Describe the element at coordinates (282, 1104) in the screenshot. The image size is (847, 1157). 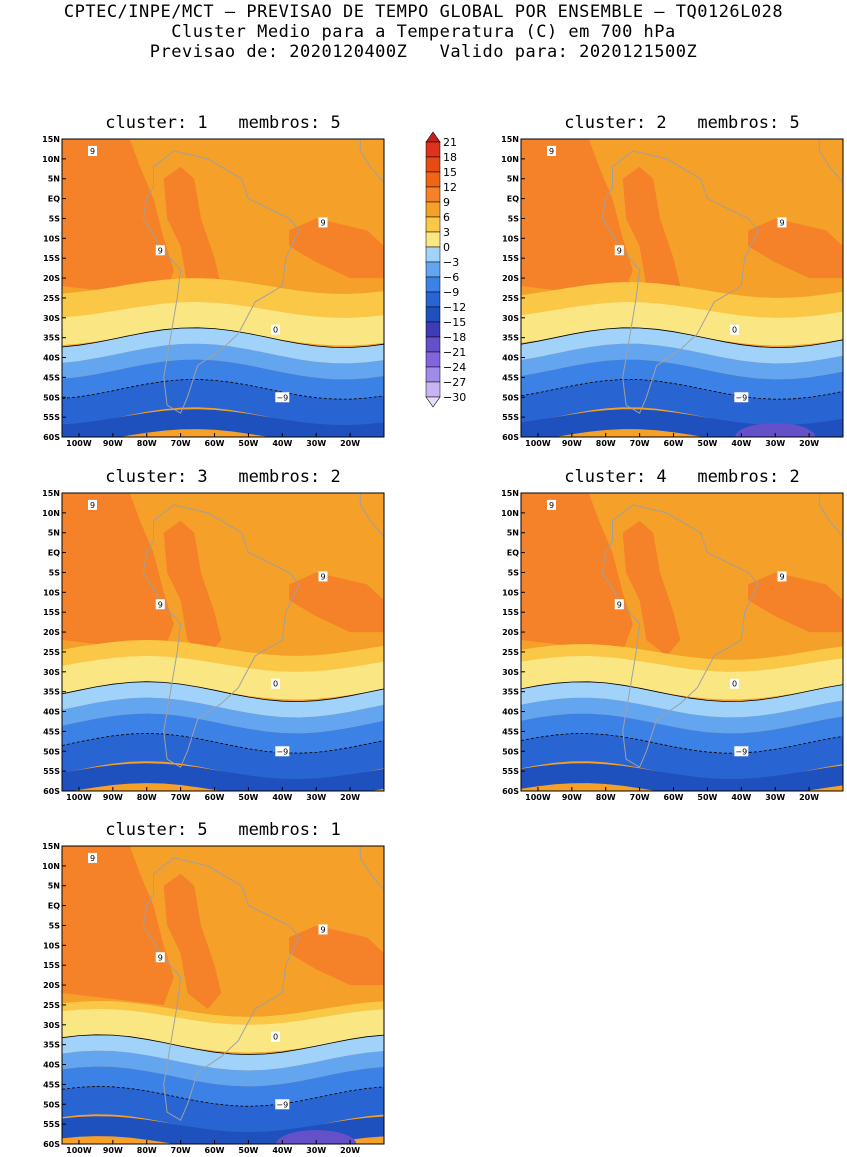
I see `contour-label-neg-nine-box` at that location.